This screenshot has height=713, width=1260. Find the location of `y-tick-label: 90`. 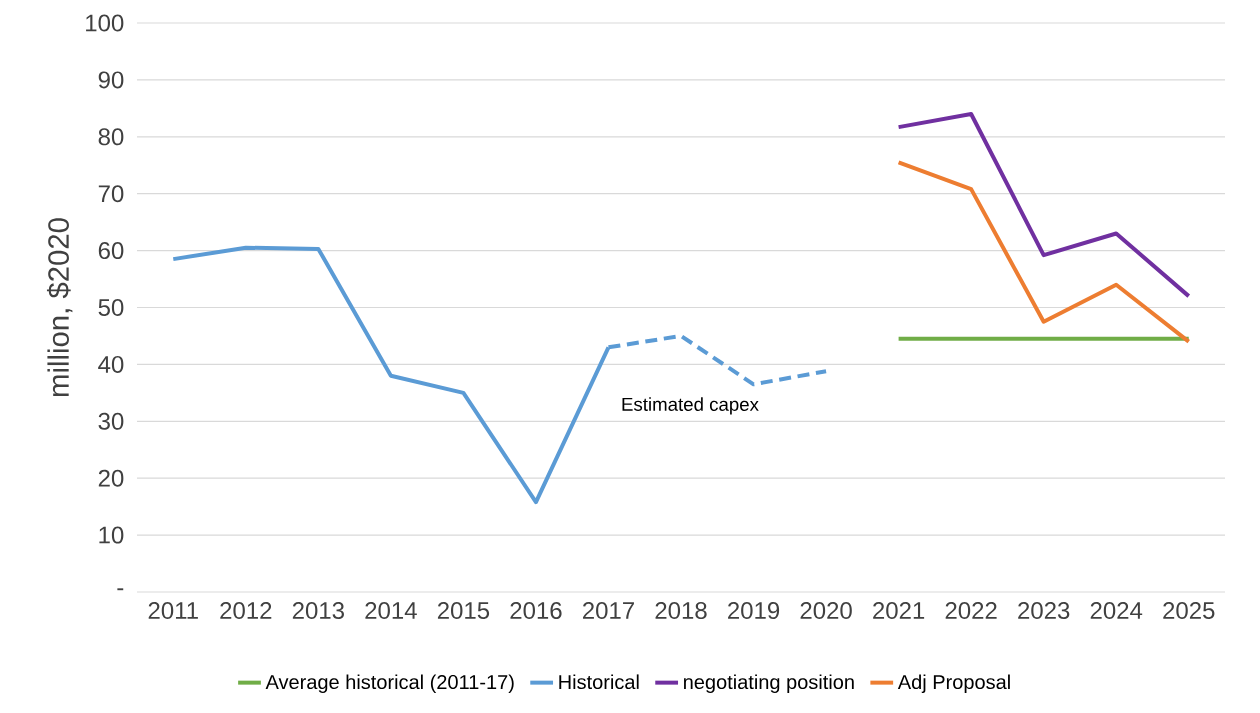

y-tick-label: 90 is located at coordinates (111, 80).